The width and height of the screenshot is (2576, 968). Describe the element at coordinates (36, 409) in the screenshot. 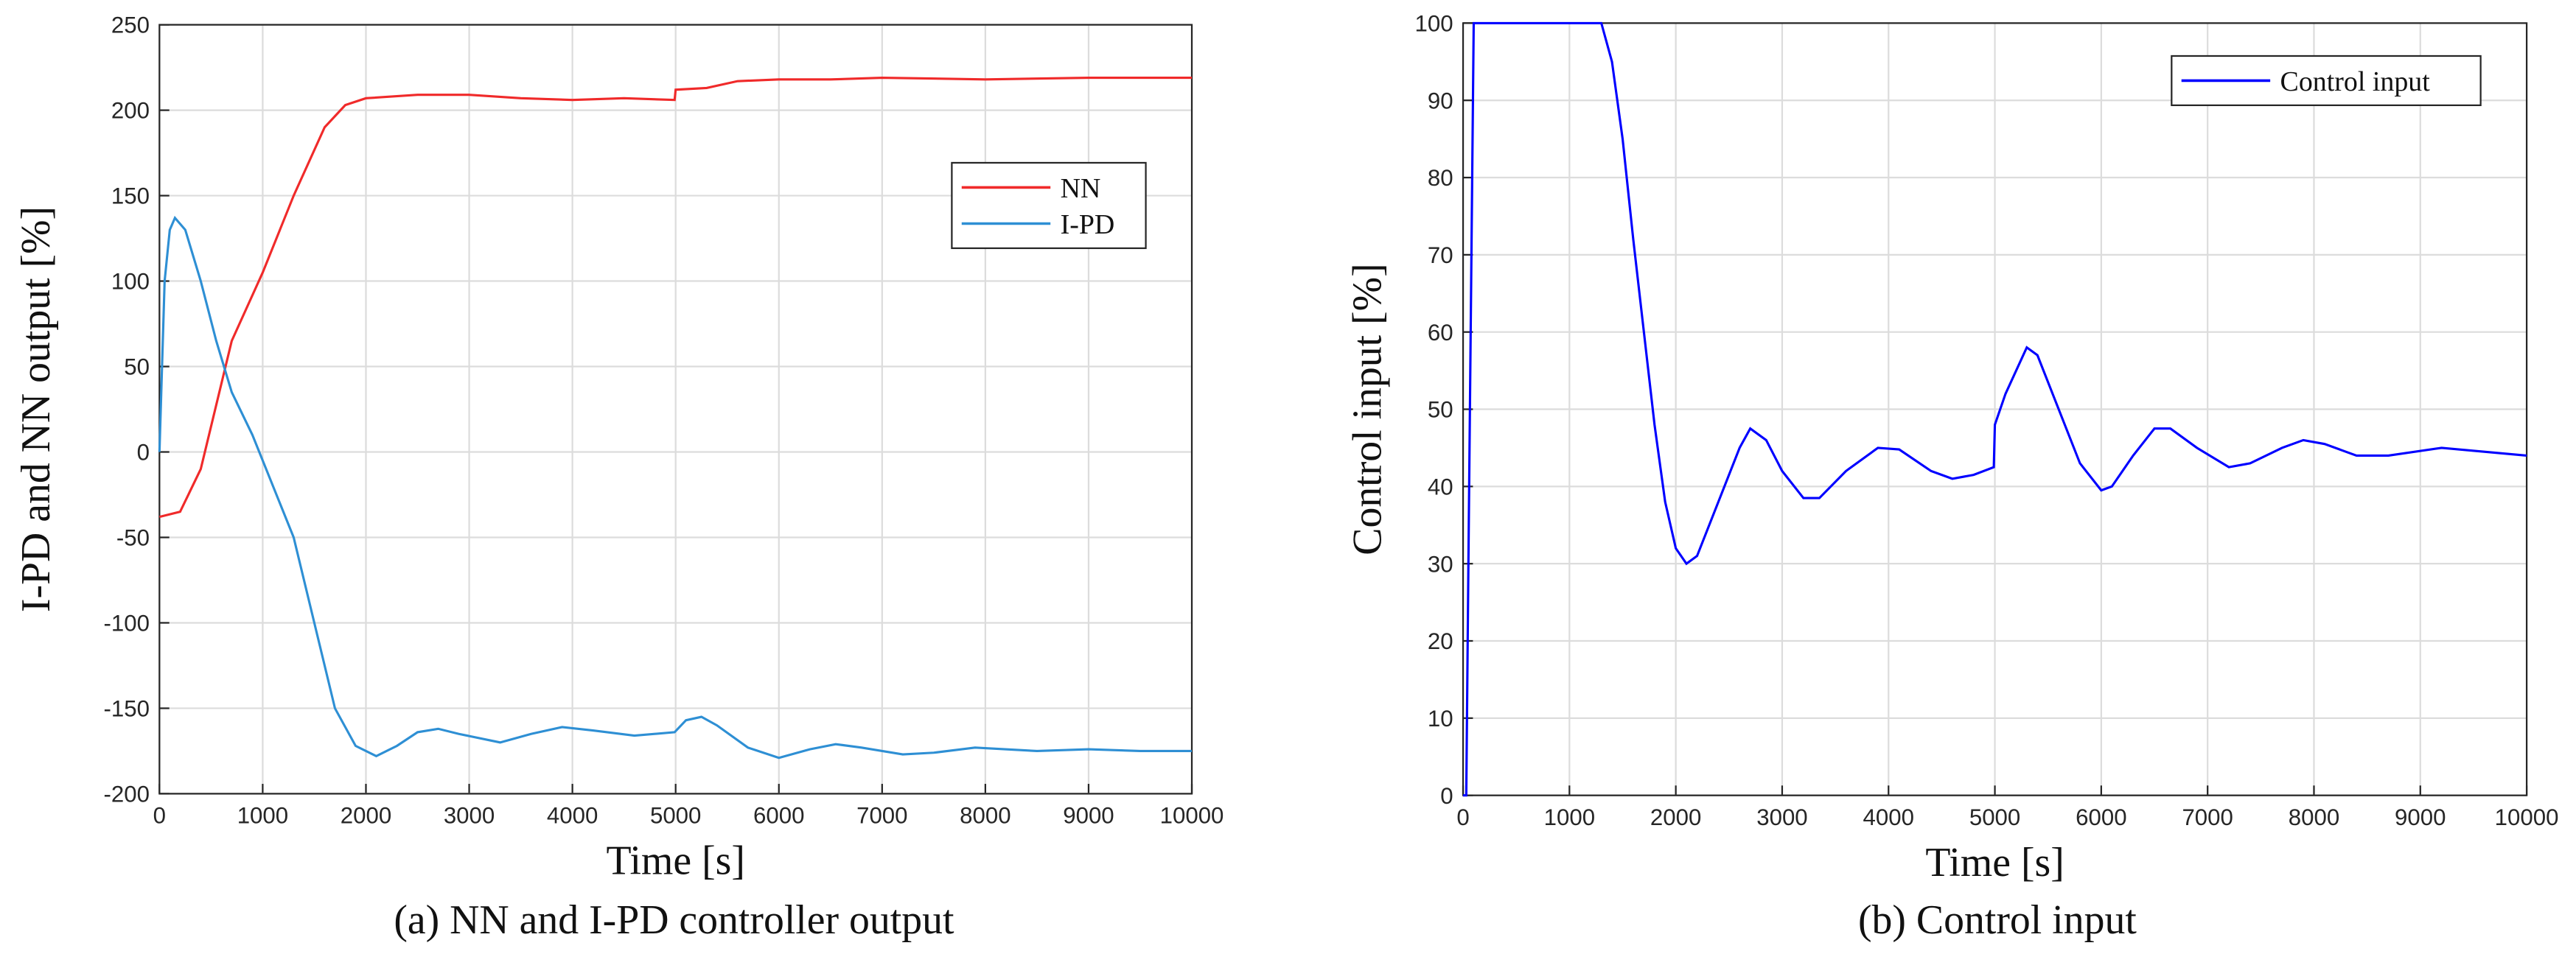

I see `y-axis-label: I-PD and NN output [%]` at that location.